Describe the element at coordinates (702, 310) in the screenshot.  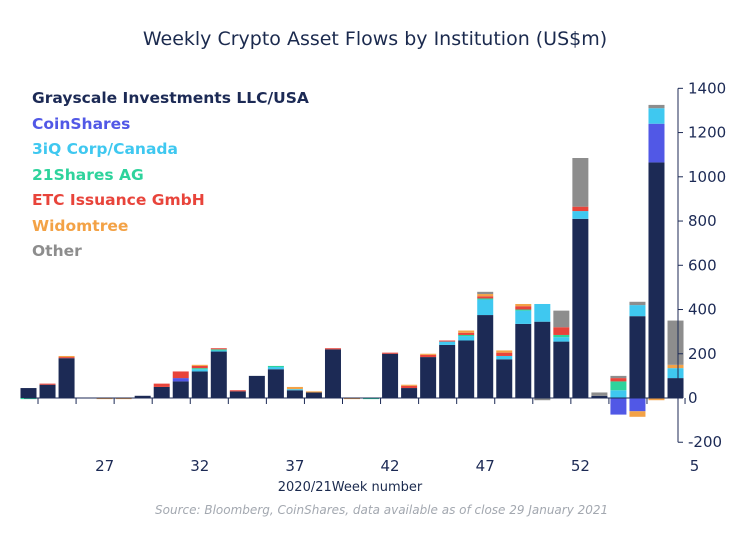
I see `y-tick-label: 400` at that location.